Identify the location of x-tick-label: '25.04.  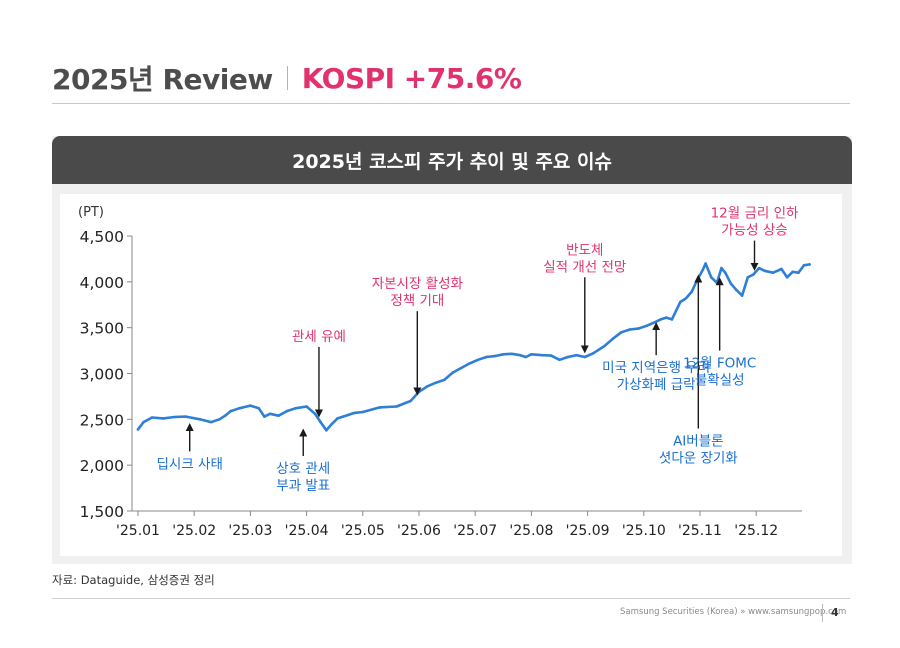
(307, 531).